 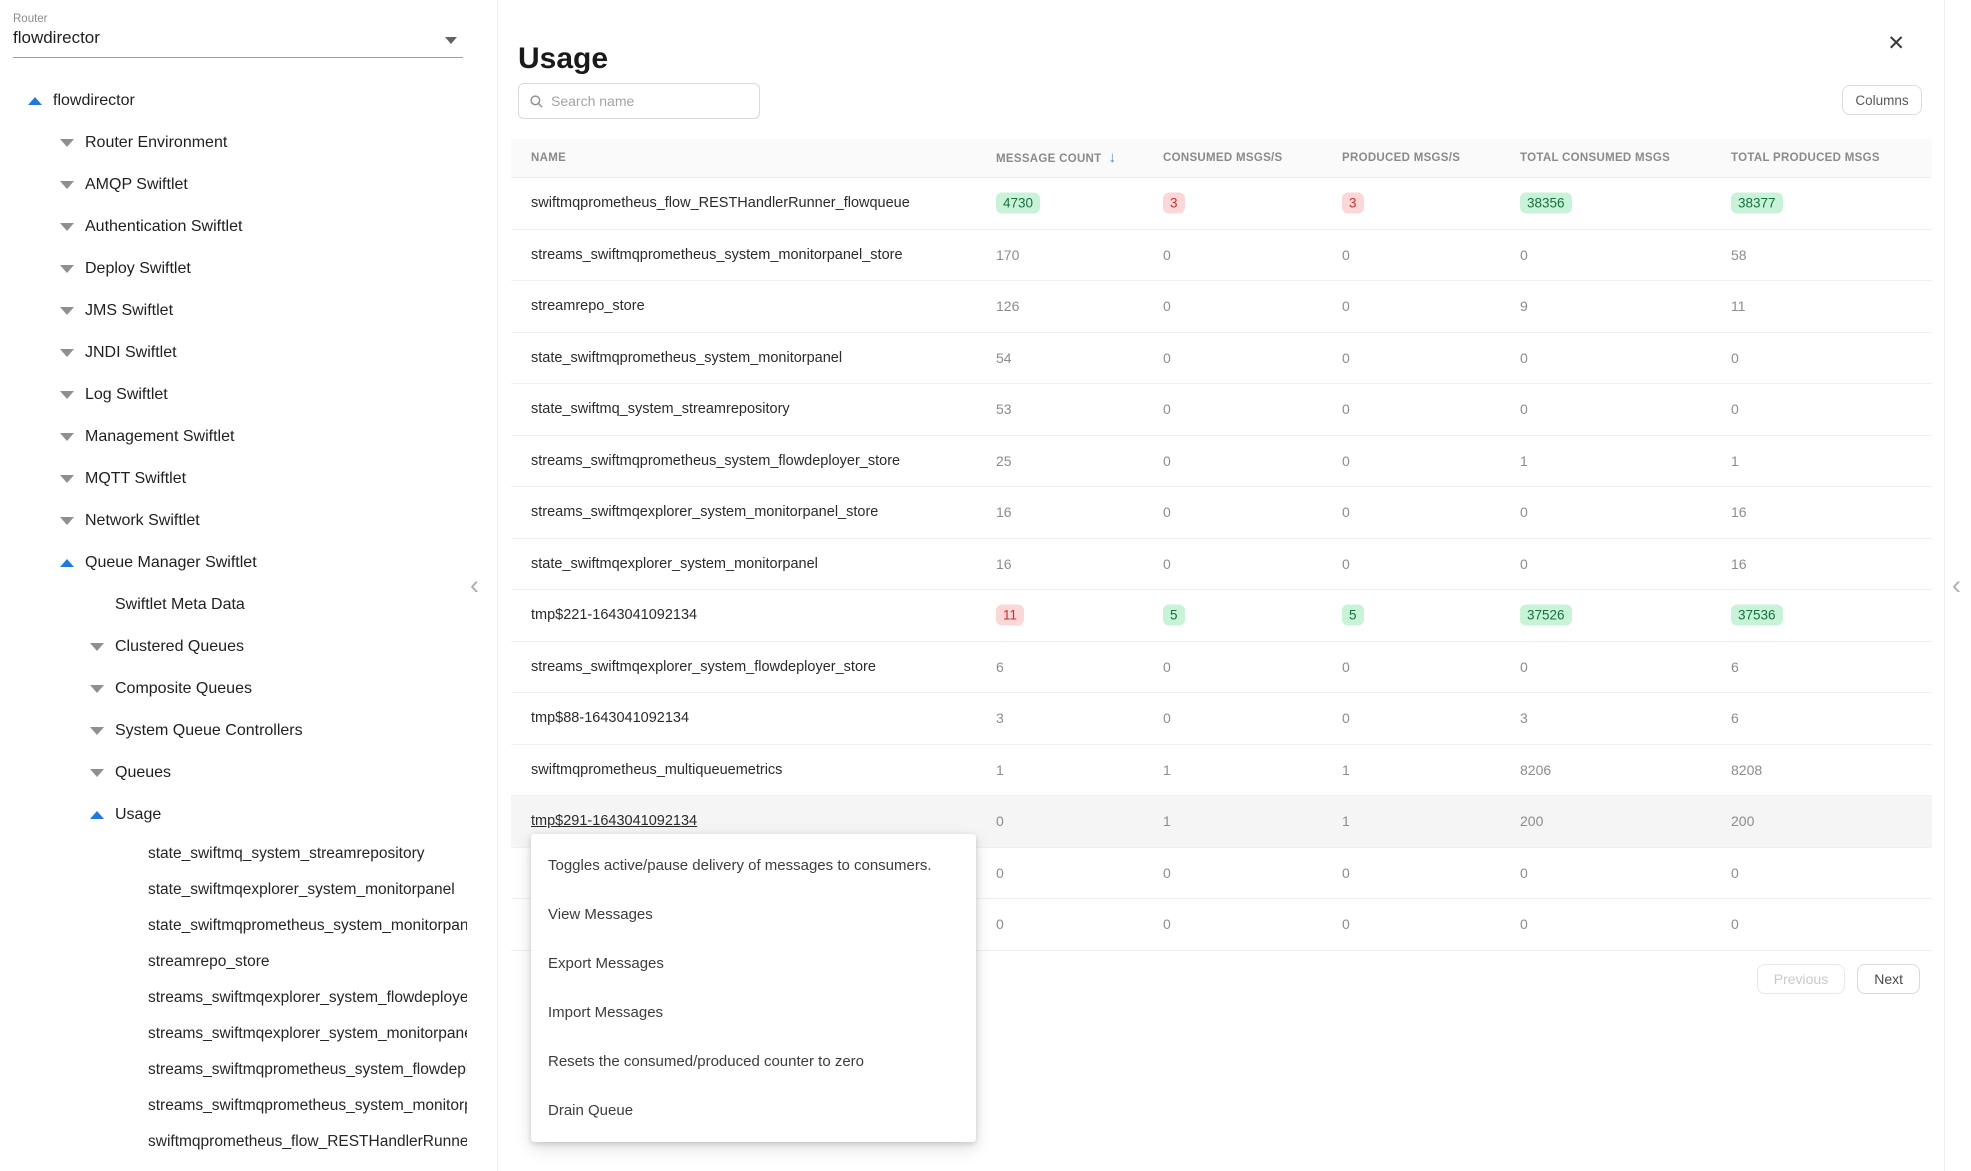 What do you see at coordinates (606, 1012) in the screenshot?
I see `menu-item-import-messages: Import Messages` at bounding box center [606, 1012].